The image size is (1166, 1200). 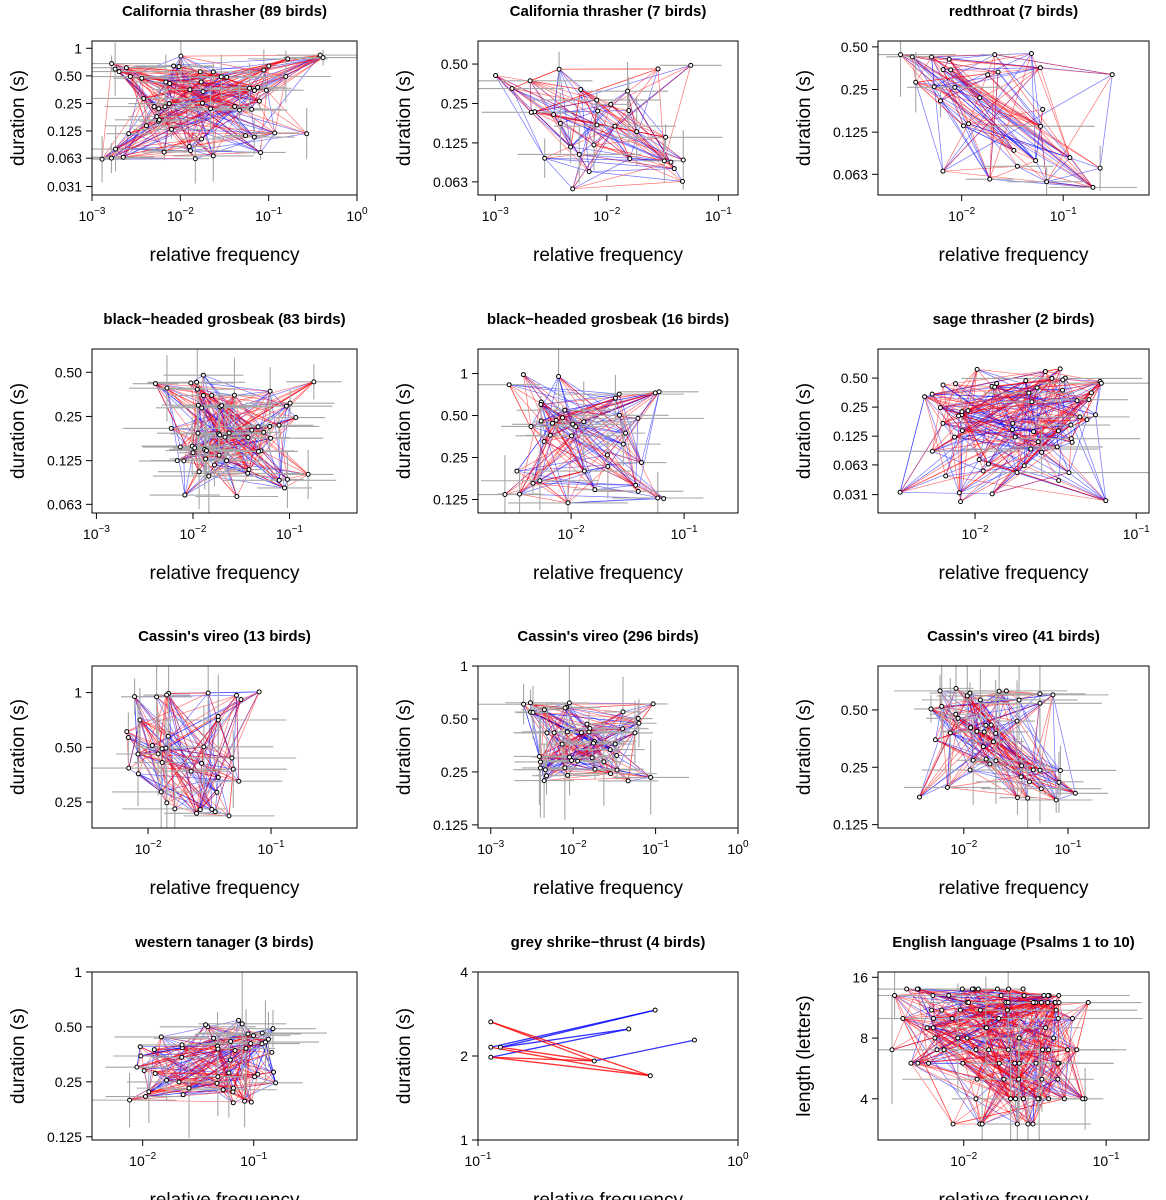 What do you see at coordinates (404, 747) in the screenshot?
I see `y-axis-label: duration (s)` at bounding box center [404, 747].